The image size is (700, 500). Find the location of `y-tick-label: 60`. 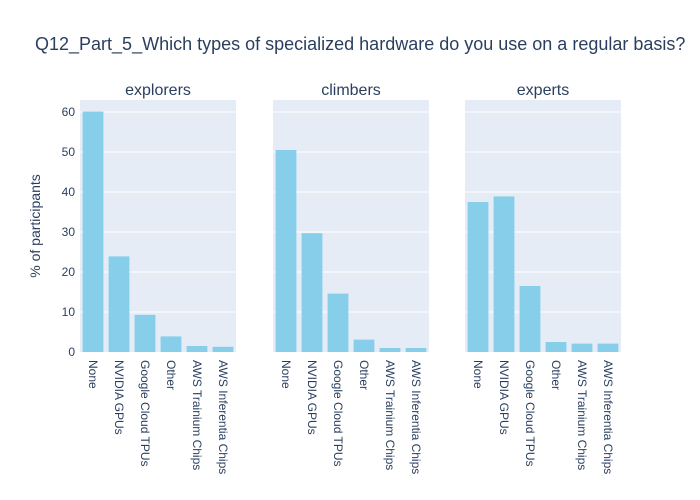

y-tick-label: 60 is located at coordinates (69, 112).